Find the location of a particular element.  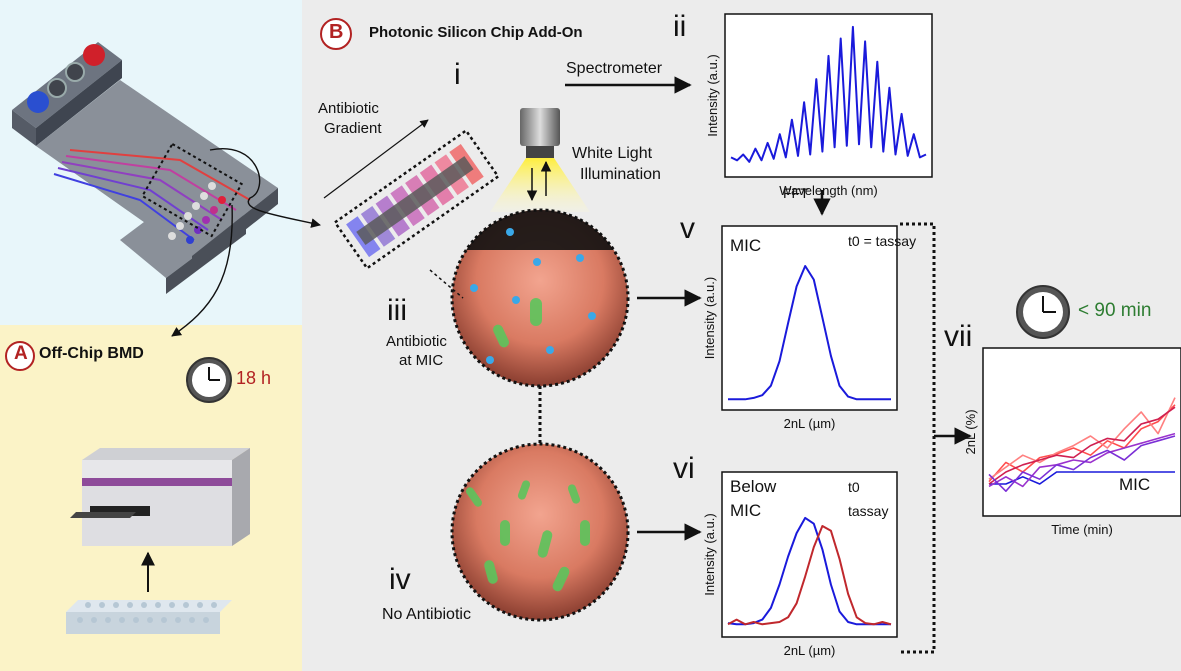

panel-b-badge is located at coordinates (336, 34).